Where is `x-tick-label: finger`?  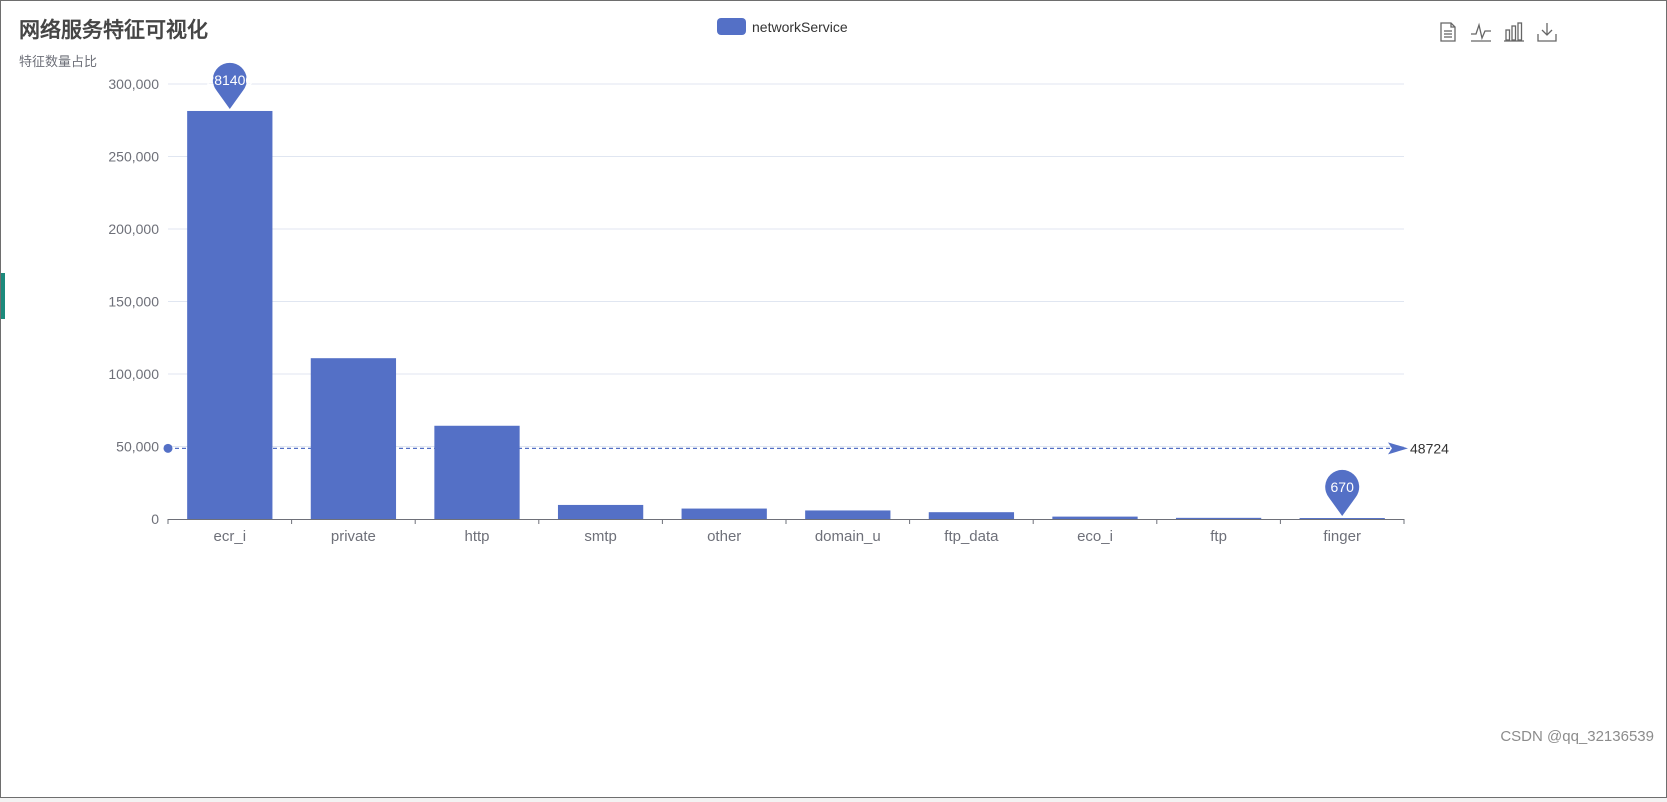 x-tick-label: finger is located at coordinates (1342, 536).